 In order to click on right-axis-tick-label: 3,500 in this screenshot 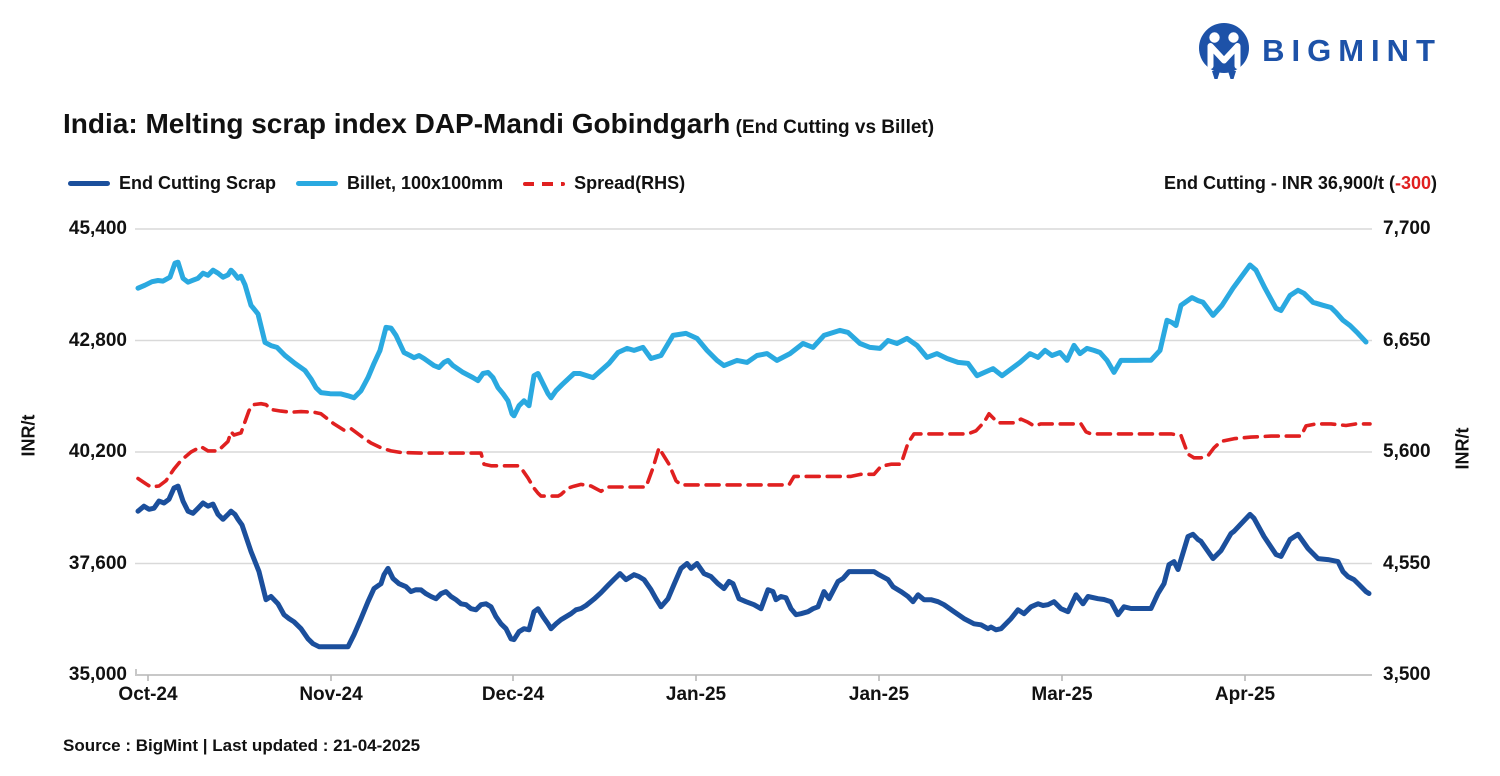, I will do `click(1407, 674)`.